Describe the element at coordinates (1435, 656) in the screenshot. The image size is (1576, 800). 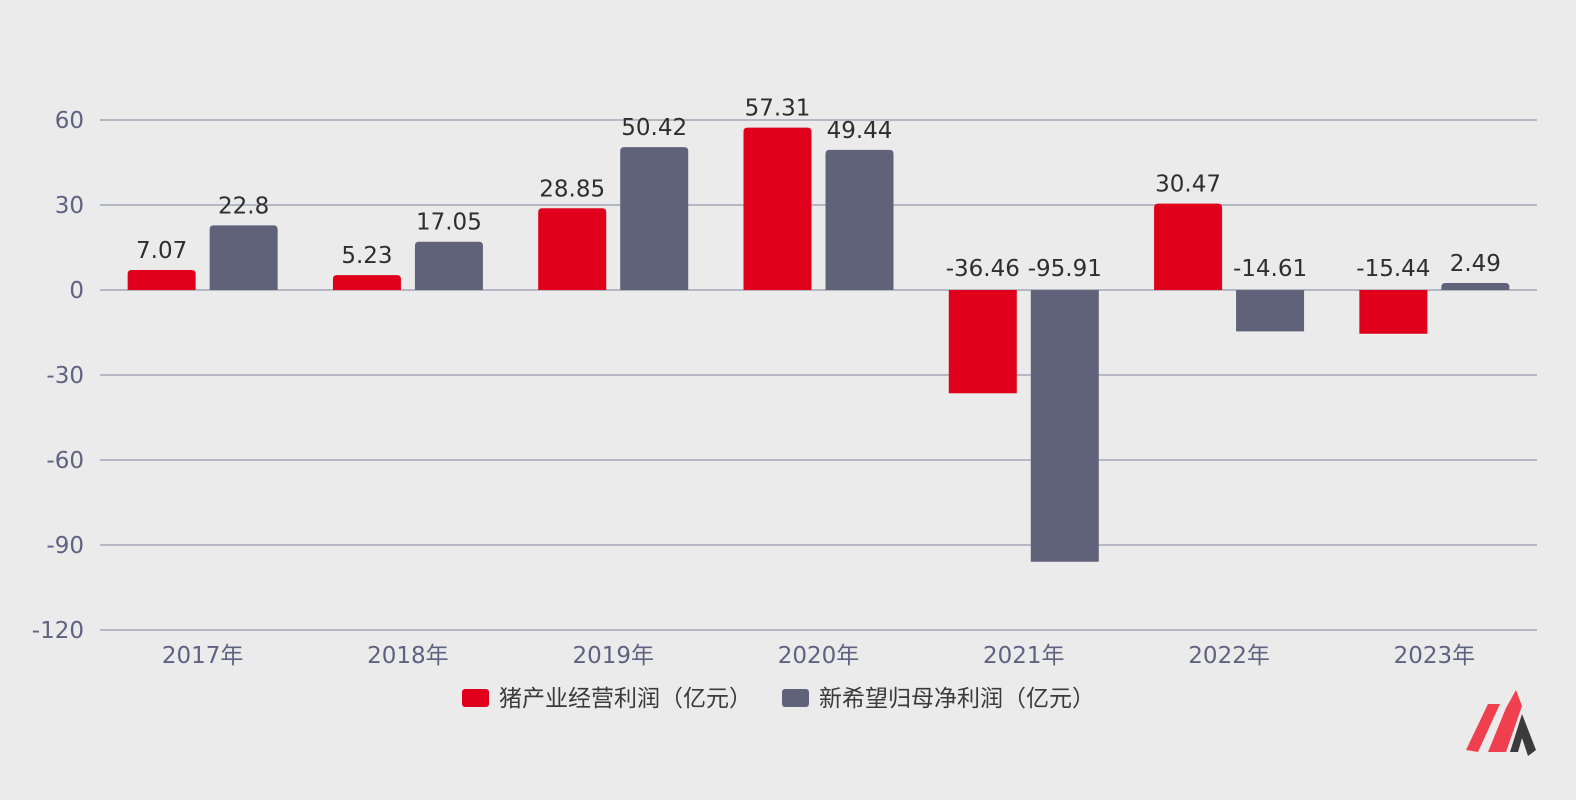
I see `x-tick-label: 2023年` at that location.